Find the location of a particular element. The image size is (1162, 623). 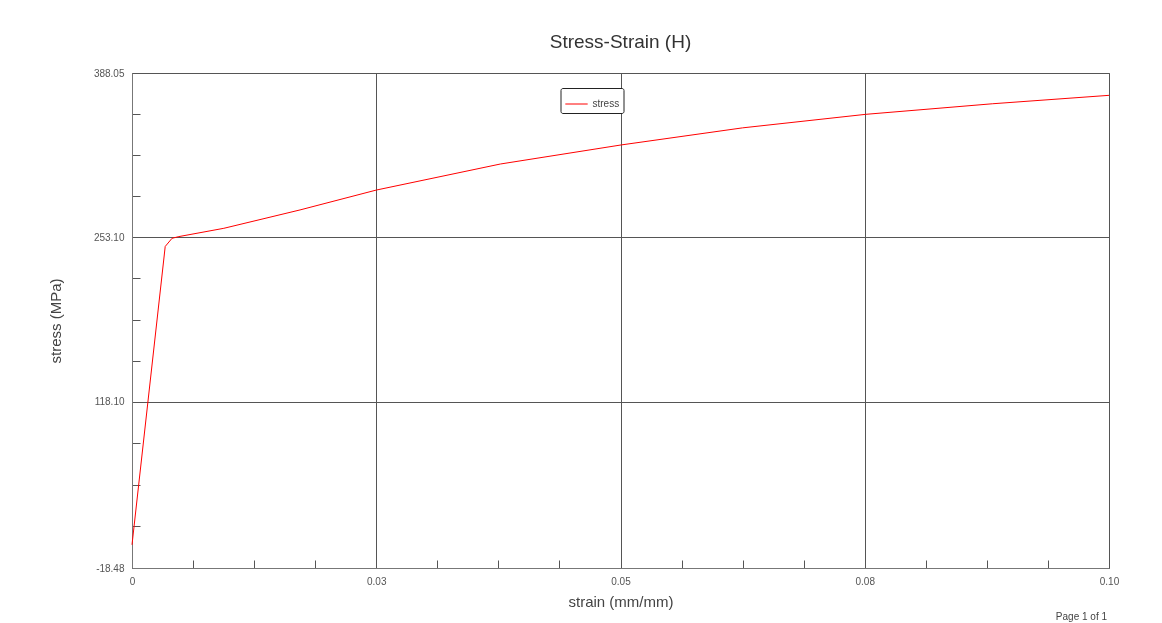

x-tick-label: 0.10 is located at coordinates (1109, 581).